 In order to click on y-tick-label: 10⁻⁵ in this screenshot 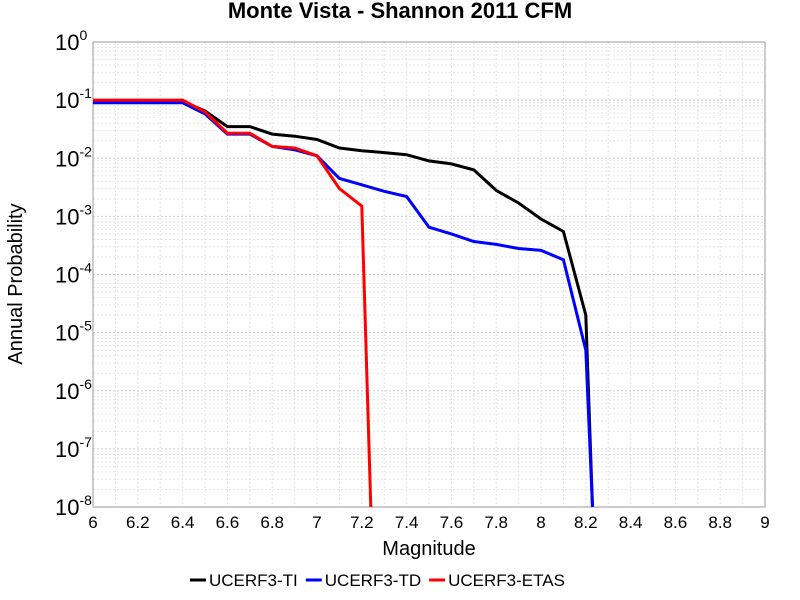, I will do `click(73, 332)`.